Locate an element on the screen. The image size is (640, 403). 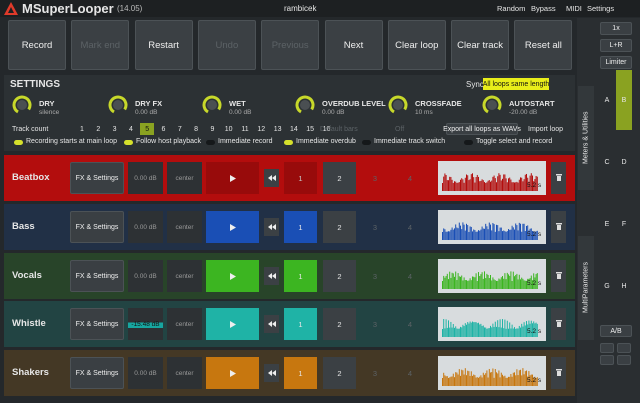
param-slot: E is located at coordinates (607, 224).